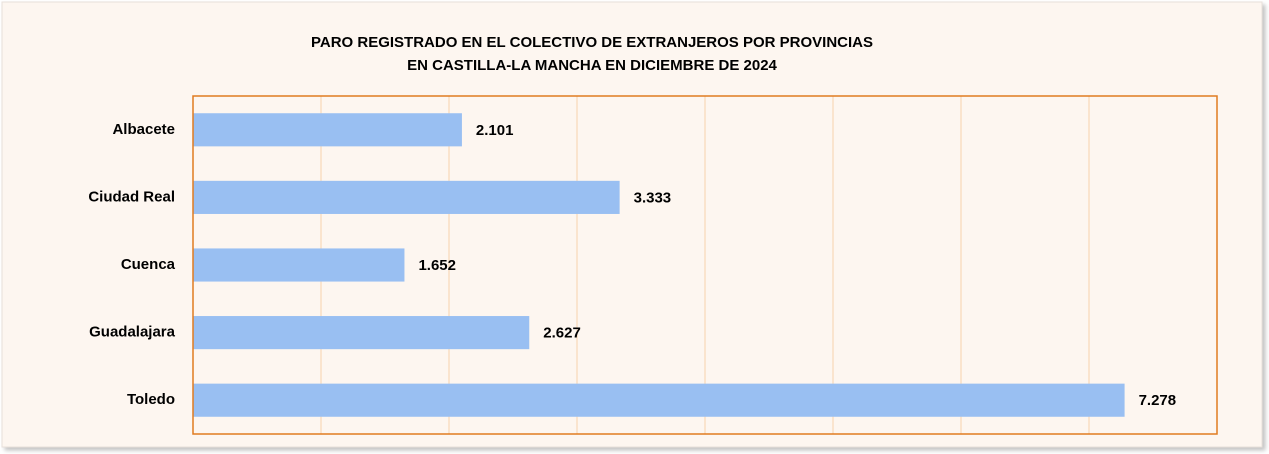 The height and width of the screenshot is (454, 1269). Describe the element at coordinates (1158, 400) in the screenshot. I see `data-label: 7.278` at that location.